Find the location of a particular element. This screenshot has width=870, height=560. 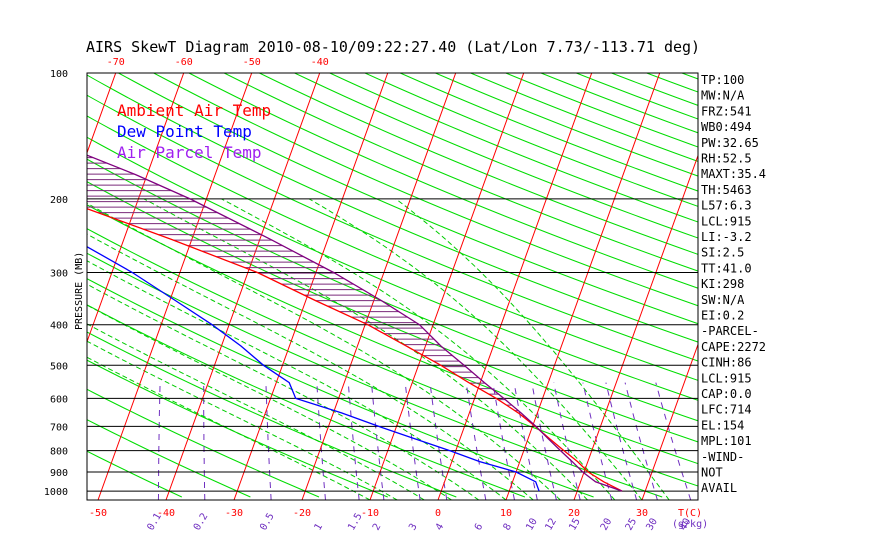

y-axis-label: PRESSURE (MB) is located at coordinates (79, 291).